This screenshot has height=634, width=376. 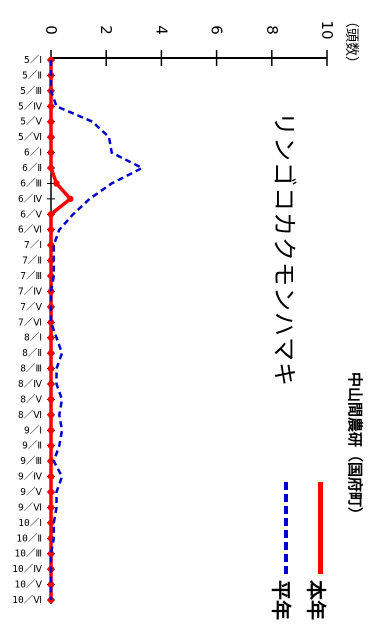 What do you see at coordinates (355, 447) in the screenshot?
I see `site-label: 中山間農研（国府町）` at bounding box center [355, 447].